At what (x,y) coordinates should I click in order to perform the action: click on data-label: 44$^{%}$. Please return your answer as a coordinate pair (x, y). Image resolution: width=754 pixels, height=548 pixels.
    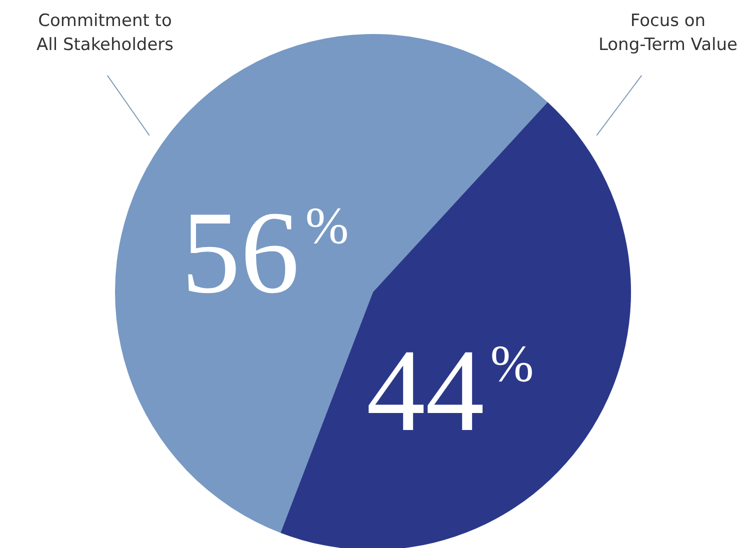
    Looking at the image, I should click on (450, 390).